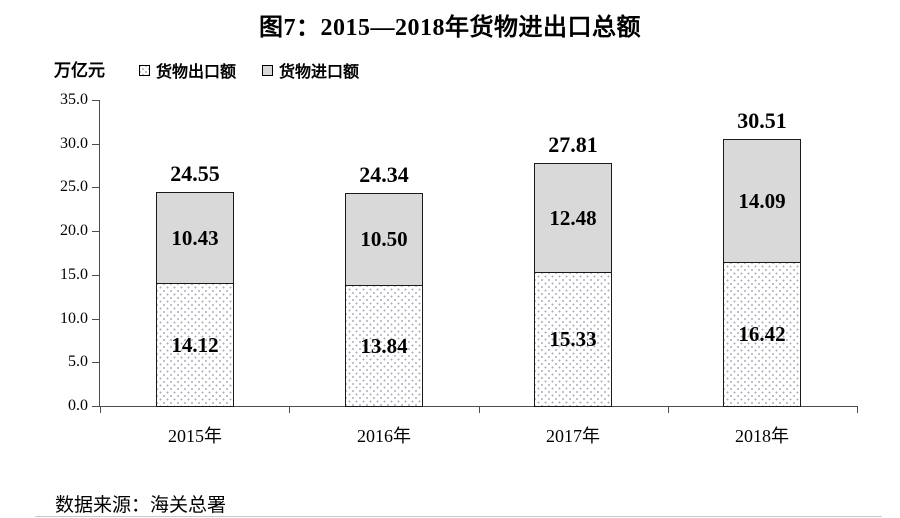 The image size is (900, 518). Describe the element at coordinates (74, 230) in the screenshot. I see `y-tick-label: 20.0` at that location.